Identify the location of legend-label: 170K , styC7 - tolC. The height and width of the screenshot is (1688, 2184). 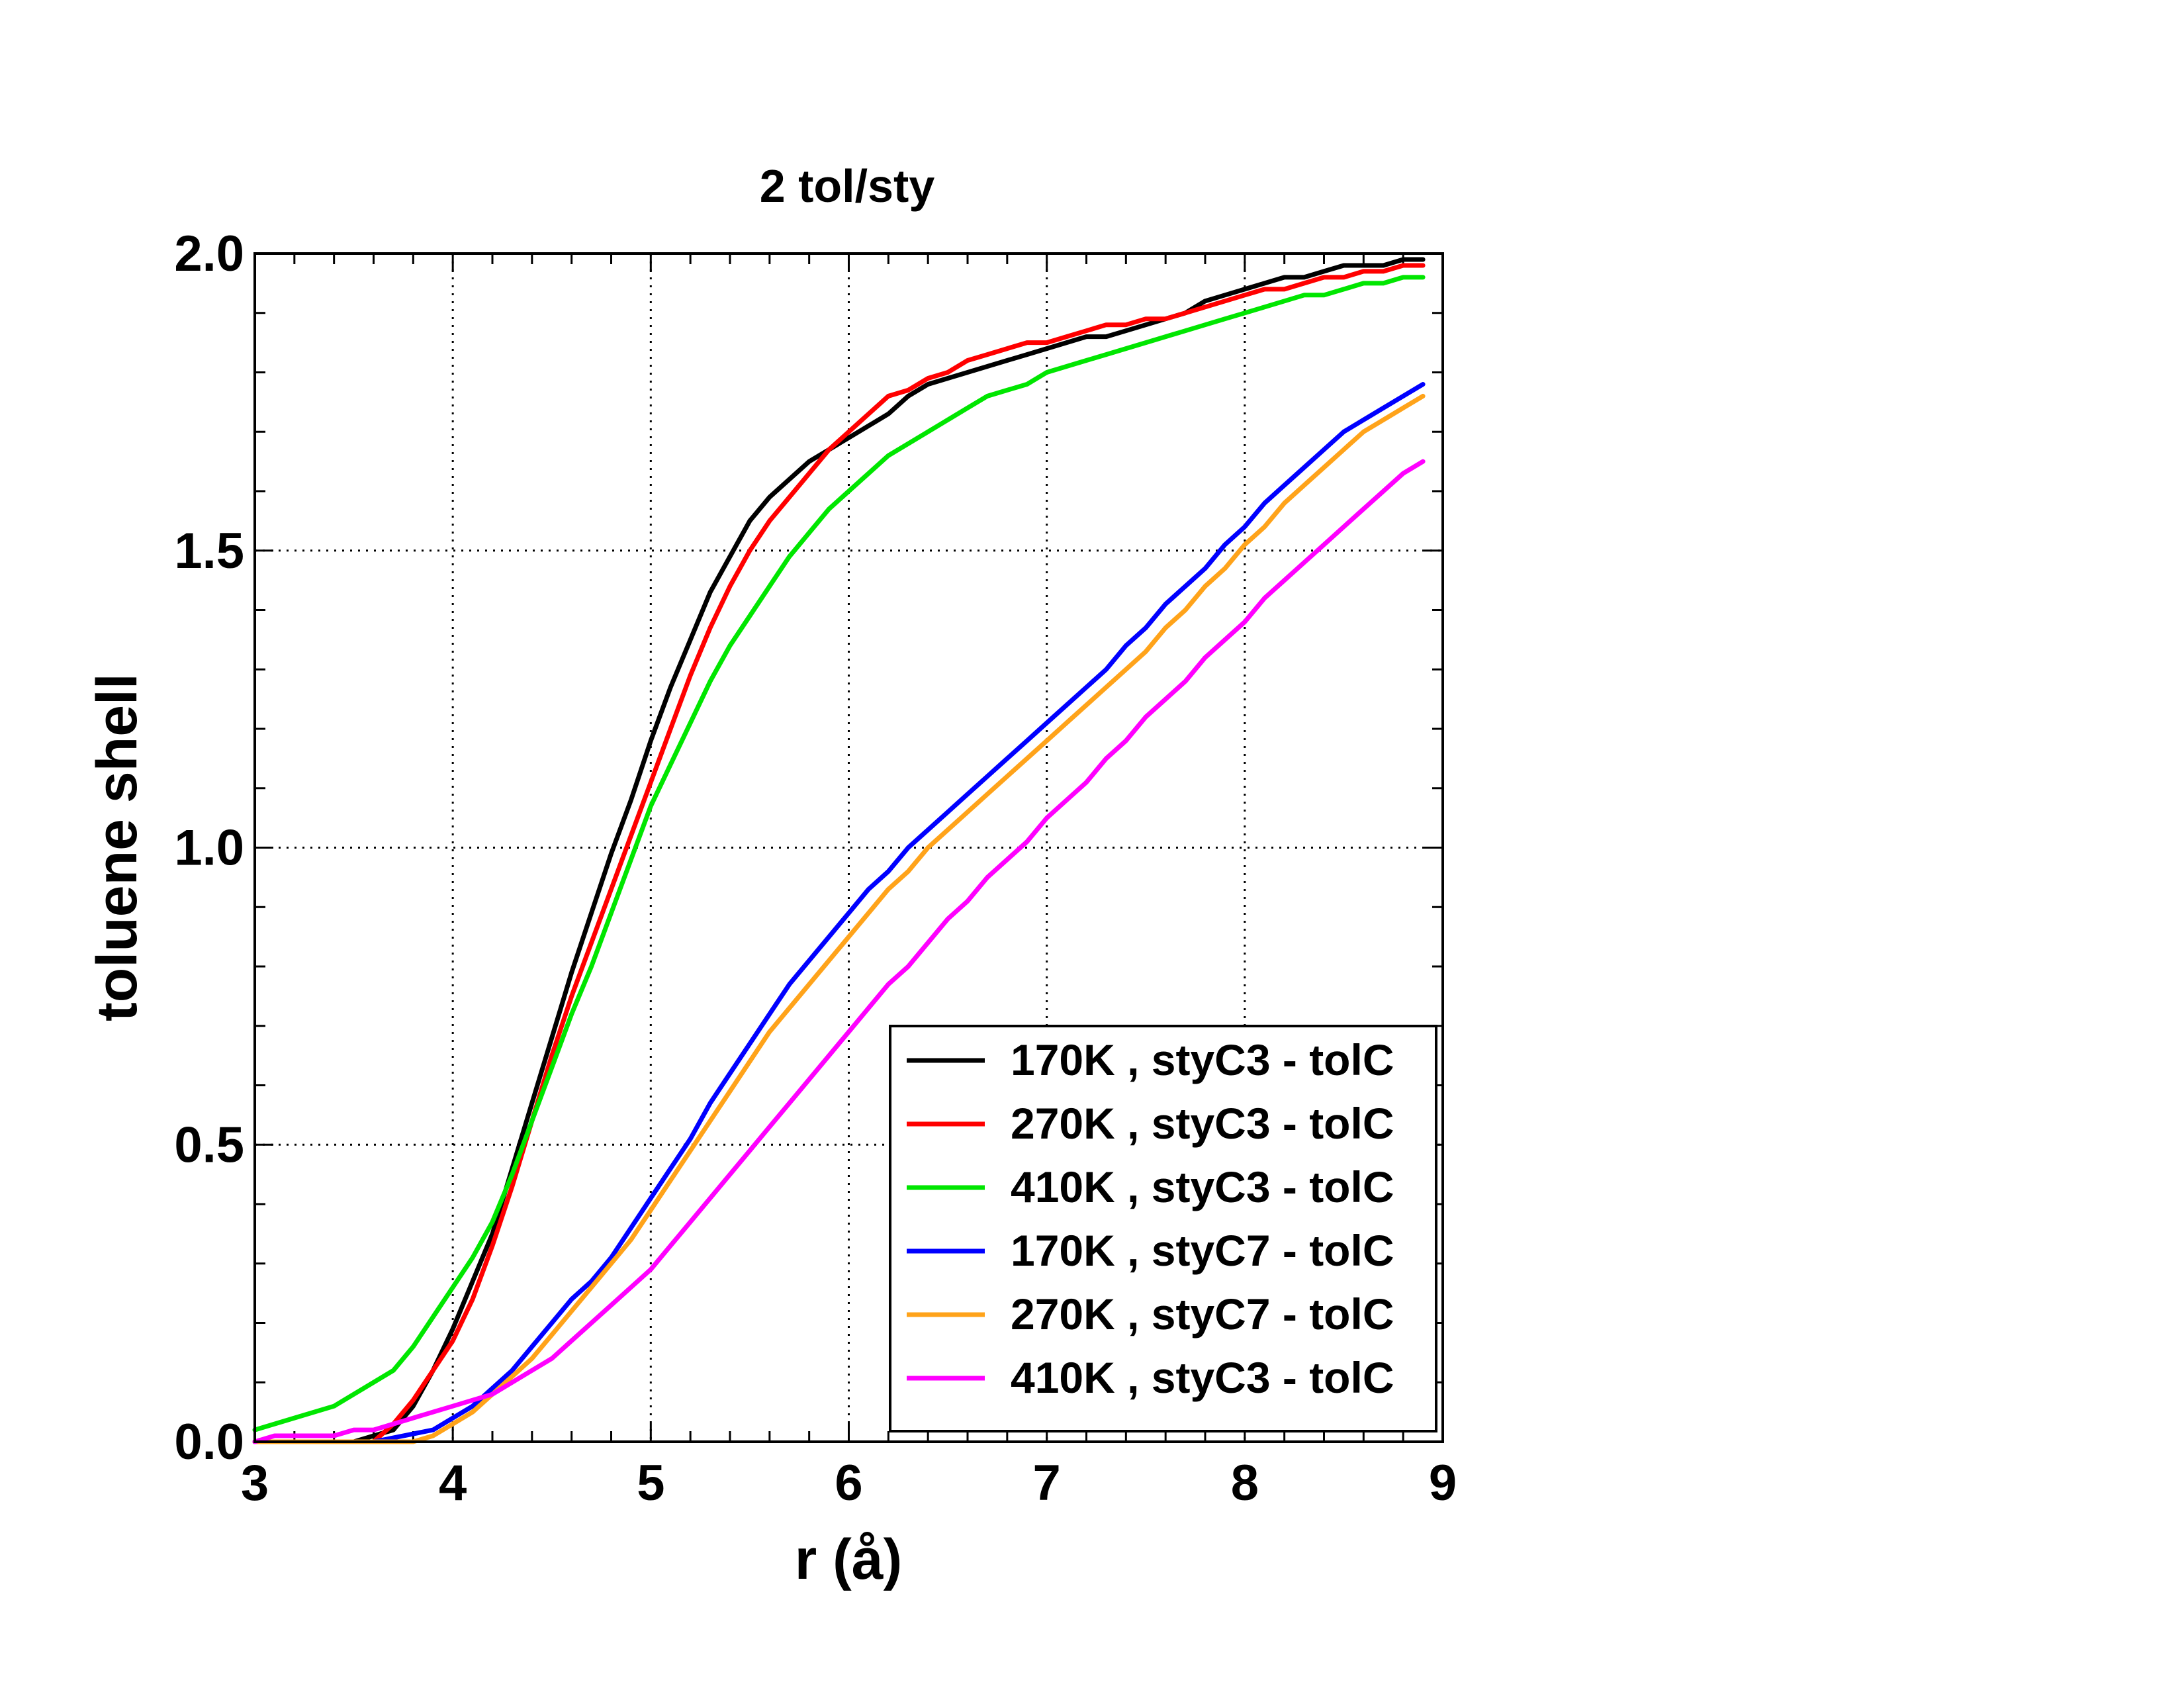
(1203, 1250).